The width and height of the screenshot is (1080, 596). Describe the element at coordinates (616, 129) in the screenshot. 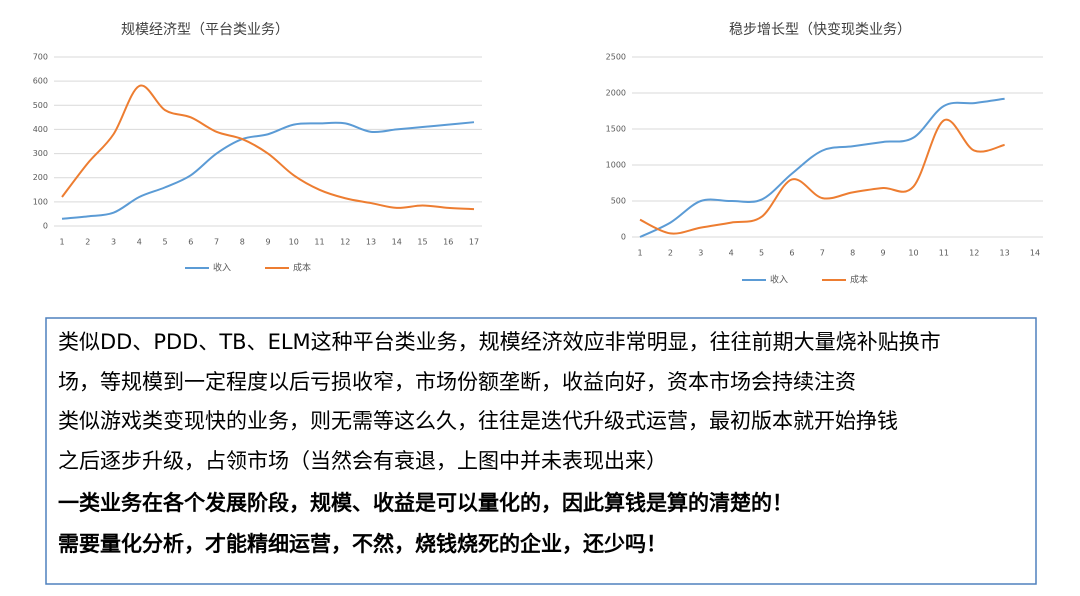

I see `y-tick-label: 1500` at that location.